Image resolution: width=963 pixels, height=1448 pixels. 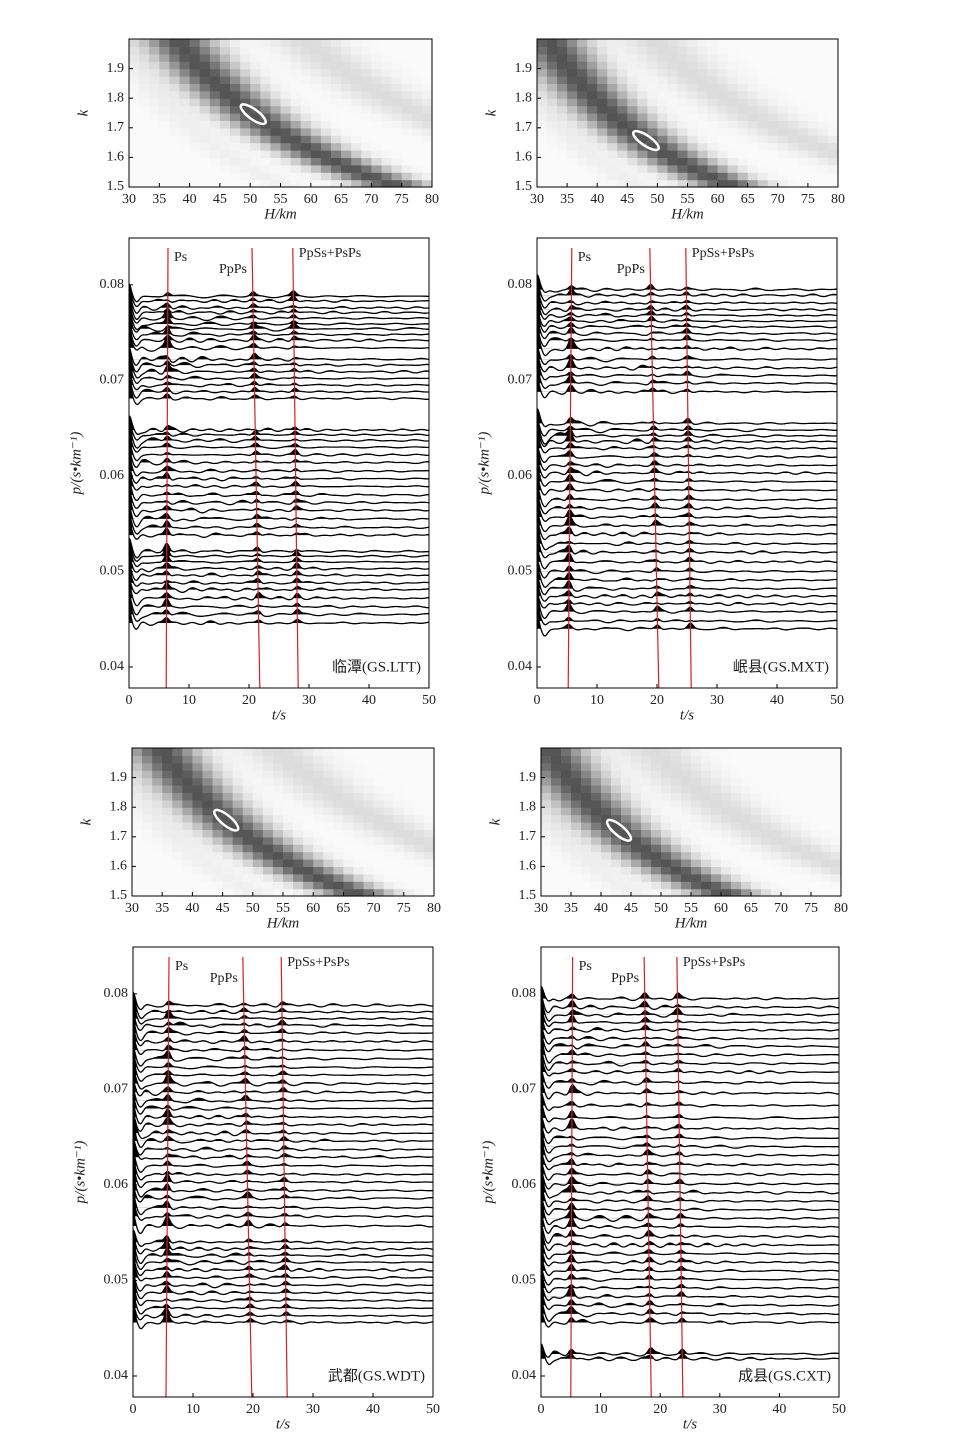 I want to click on trace, so click(x=689, y=1206).